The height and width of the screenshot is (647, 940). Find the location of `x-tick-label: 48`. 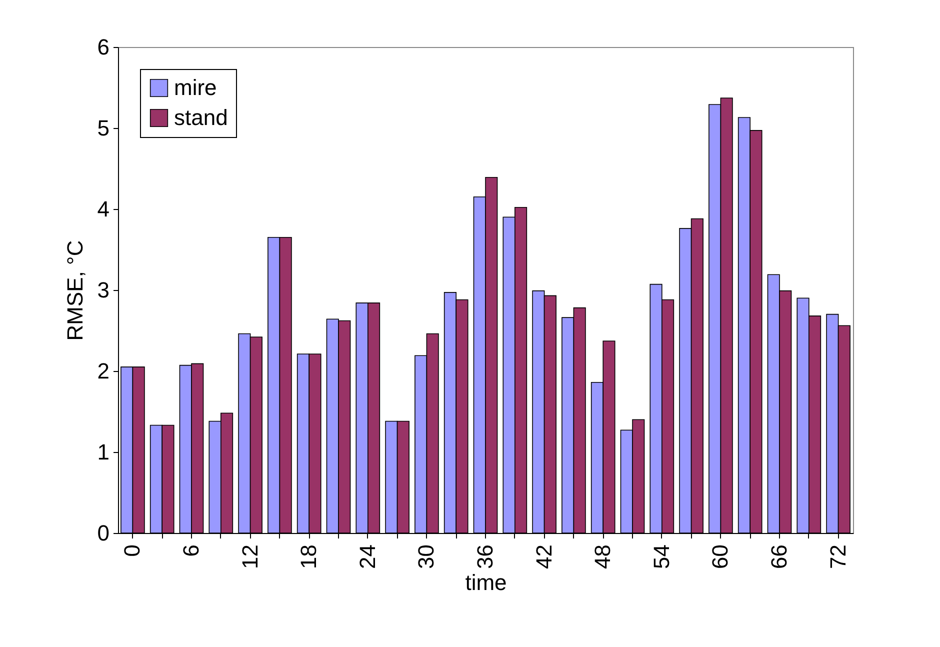

x-tick-label: 48 is located at coordinates (603, 556).